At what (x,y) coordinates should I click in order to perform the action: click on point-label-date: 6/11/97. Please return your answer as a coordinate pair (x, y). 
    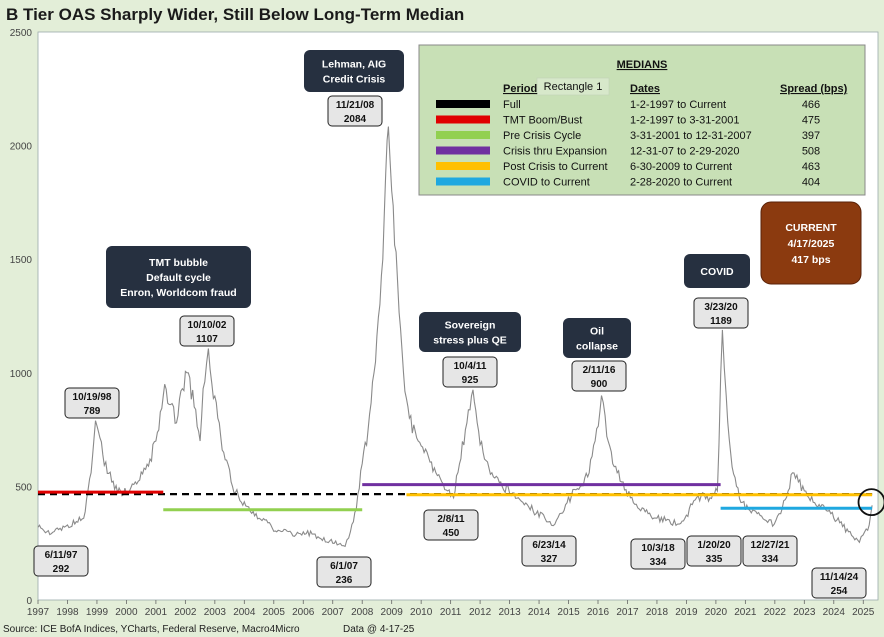
    Looking at the image, I should click on (61, 555).